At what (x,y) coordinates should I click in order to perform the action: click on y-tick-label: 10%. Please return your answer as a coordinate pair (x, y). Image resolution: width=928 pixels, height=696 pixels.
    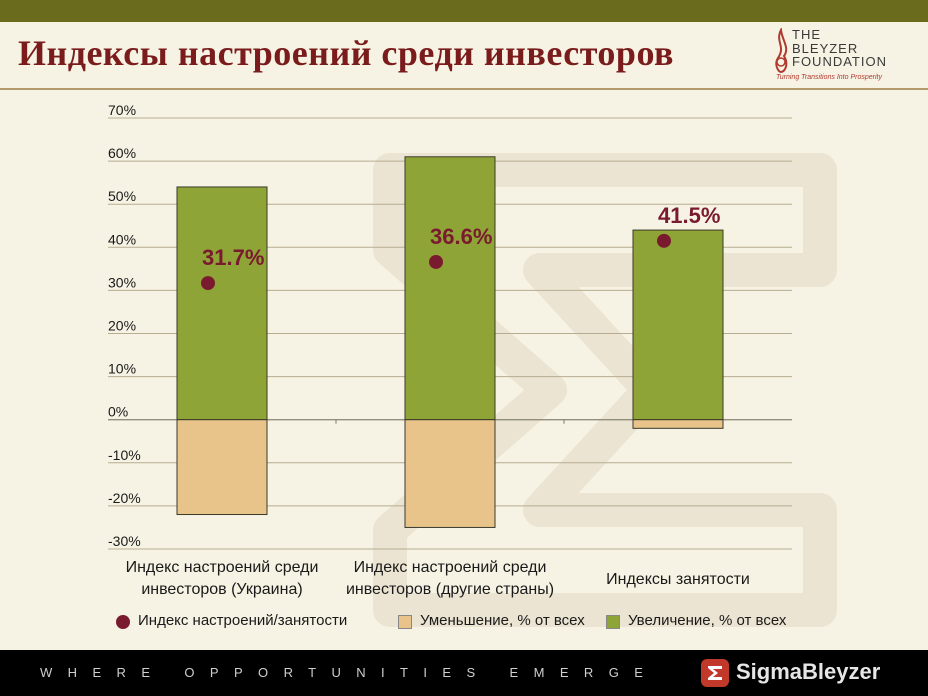
    Looking at the image, I should click on (122, 369).